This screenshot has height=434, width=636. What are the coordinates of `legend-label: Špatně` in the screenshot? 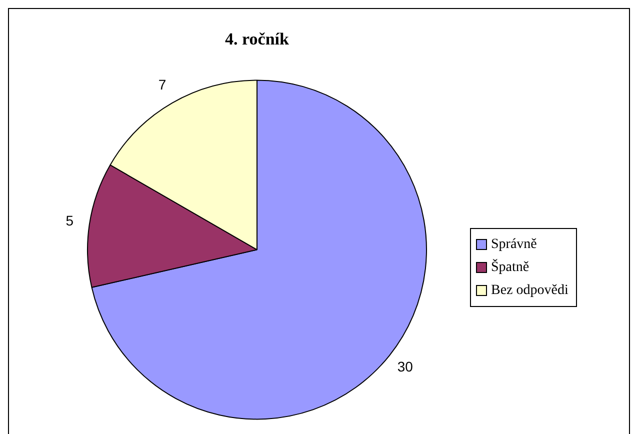 It's located at (510, 267).